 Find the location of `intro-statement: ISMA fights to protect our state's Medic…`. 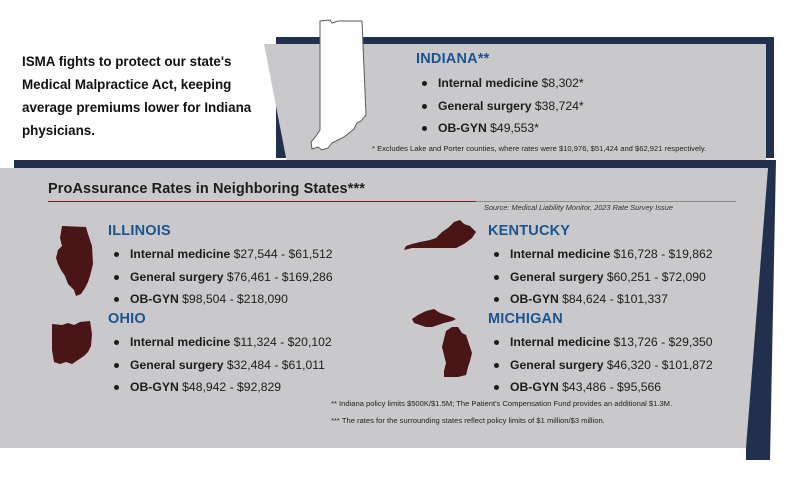

intro-statement: ISMA fights to protect our state's Medic… is located at coordinates (137, 96).